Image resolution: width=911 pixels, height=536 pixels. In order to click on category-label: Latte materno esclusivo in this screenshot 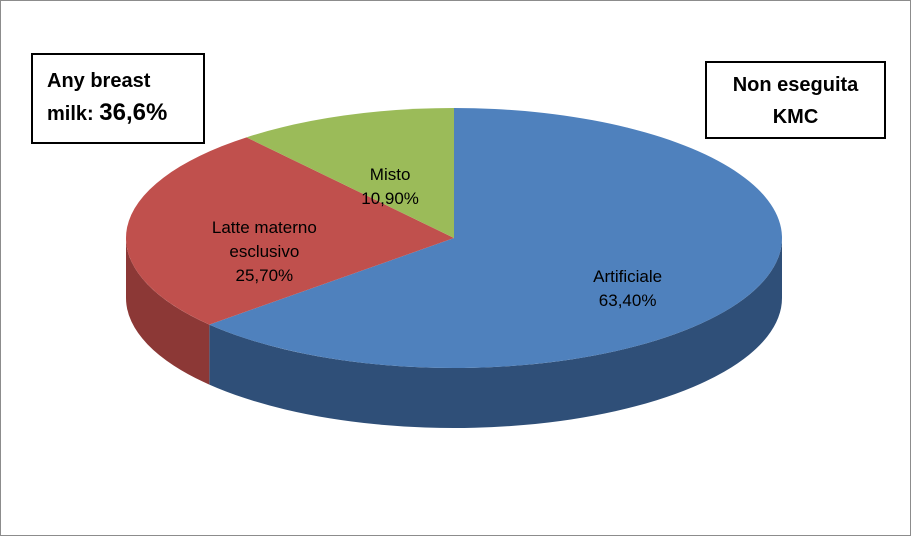, I will do `click(264, 240)`.